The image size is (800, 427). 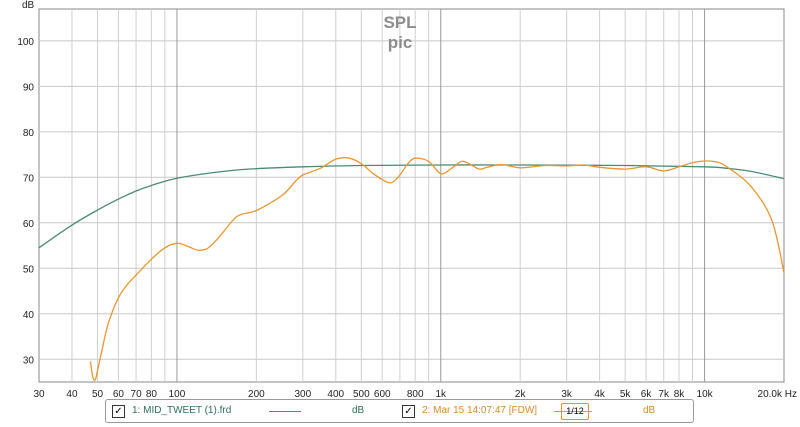 I want to click on smoothing-indicator: 1/12, so click(x=575, y=411).